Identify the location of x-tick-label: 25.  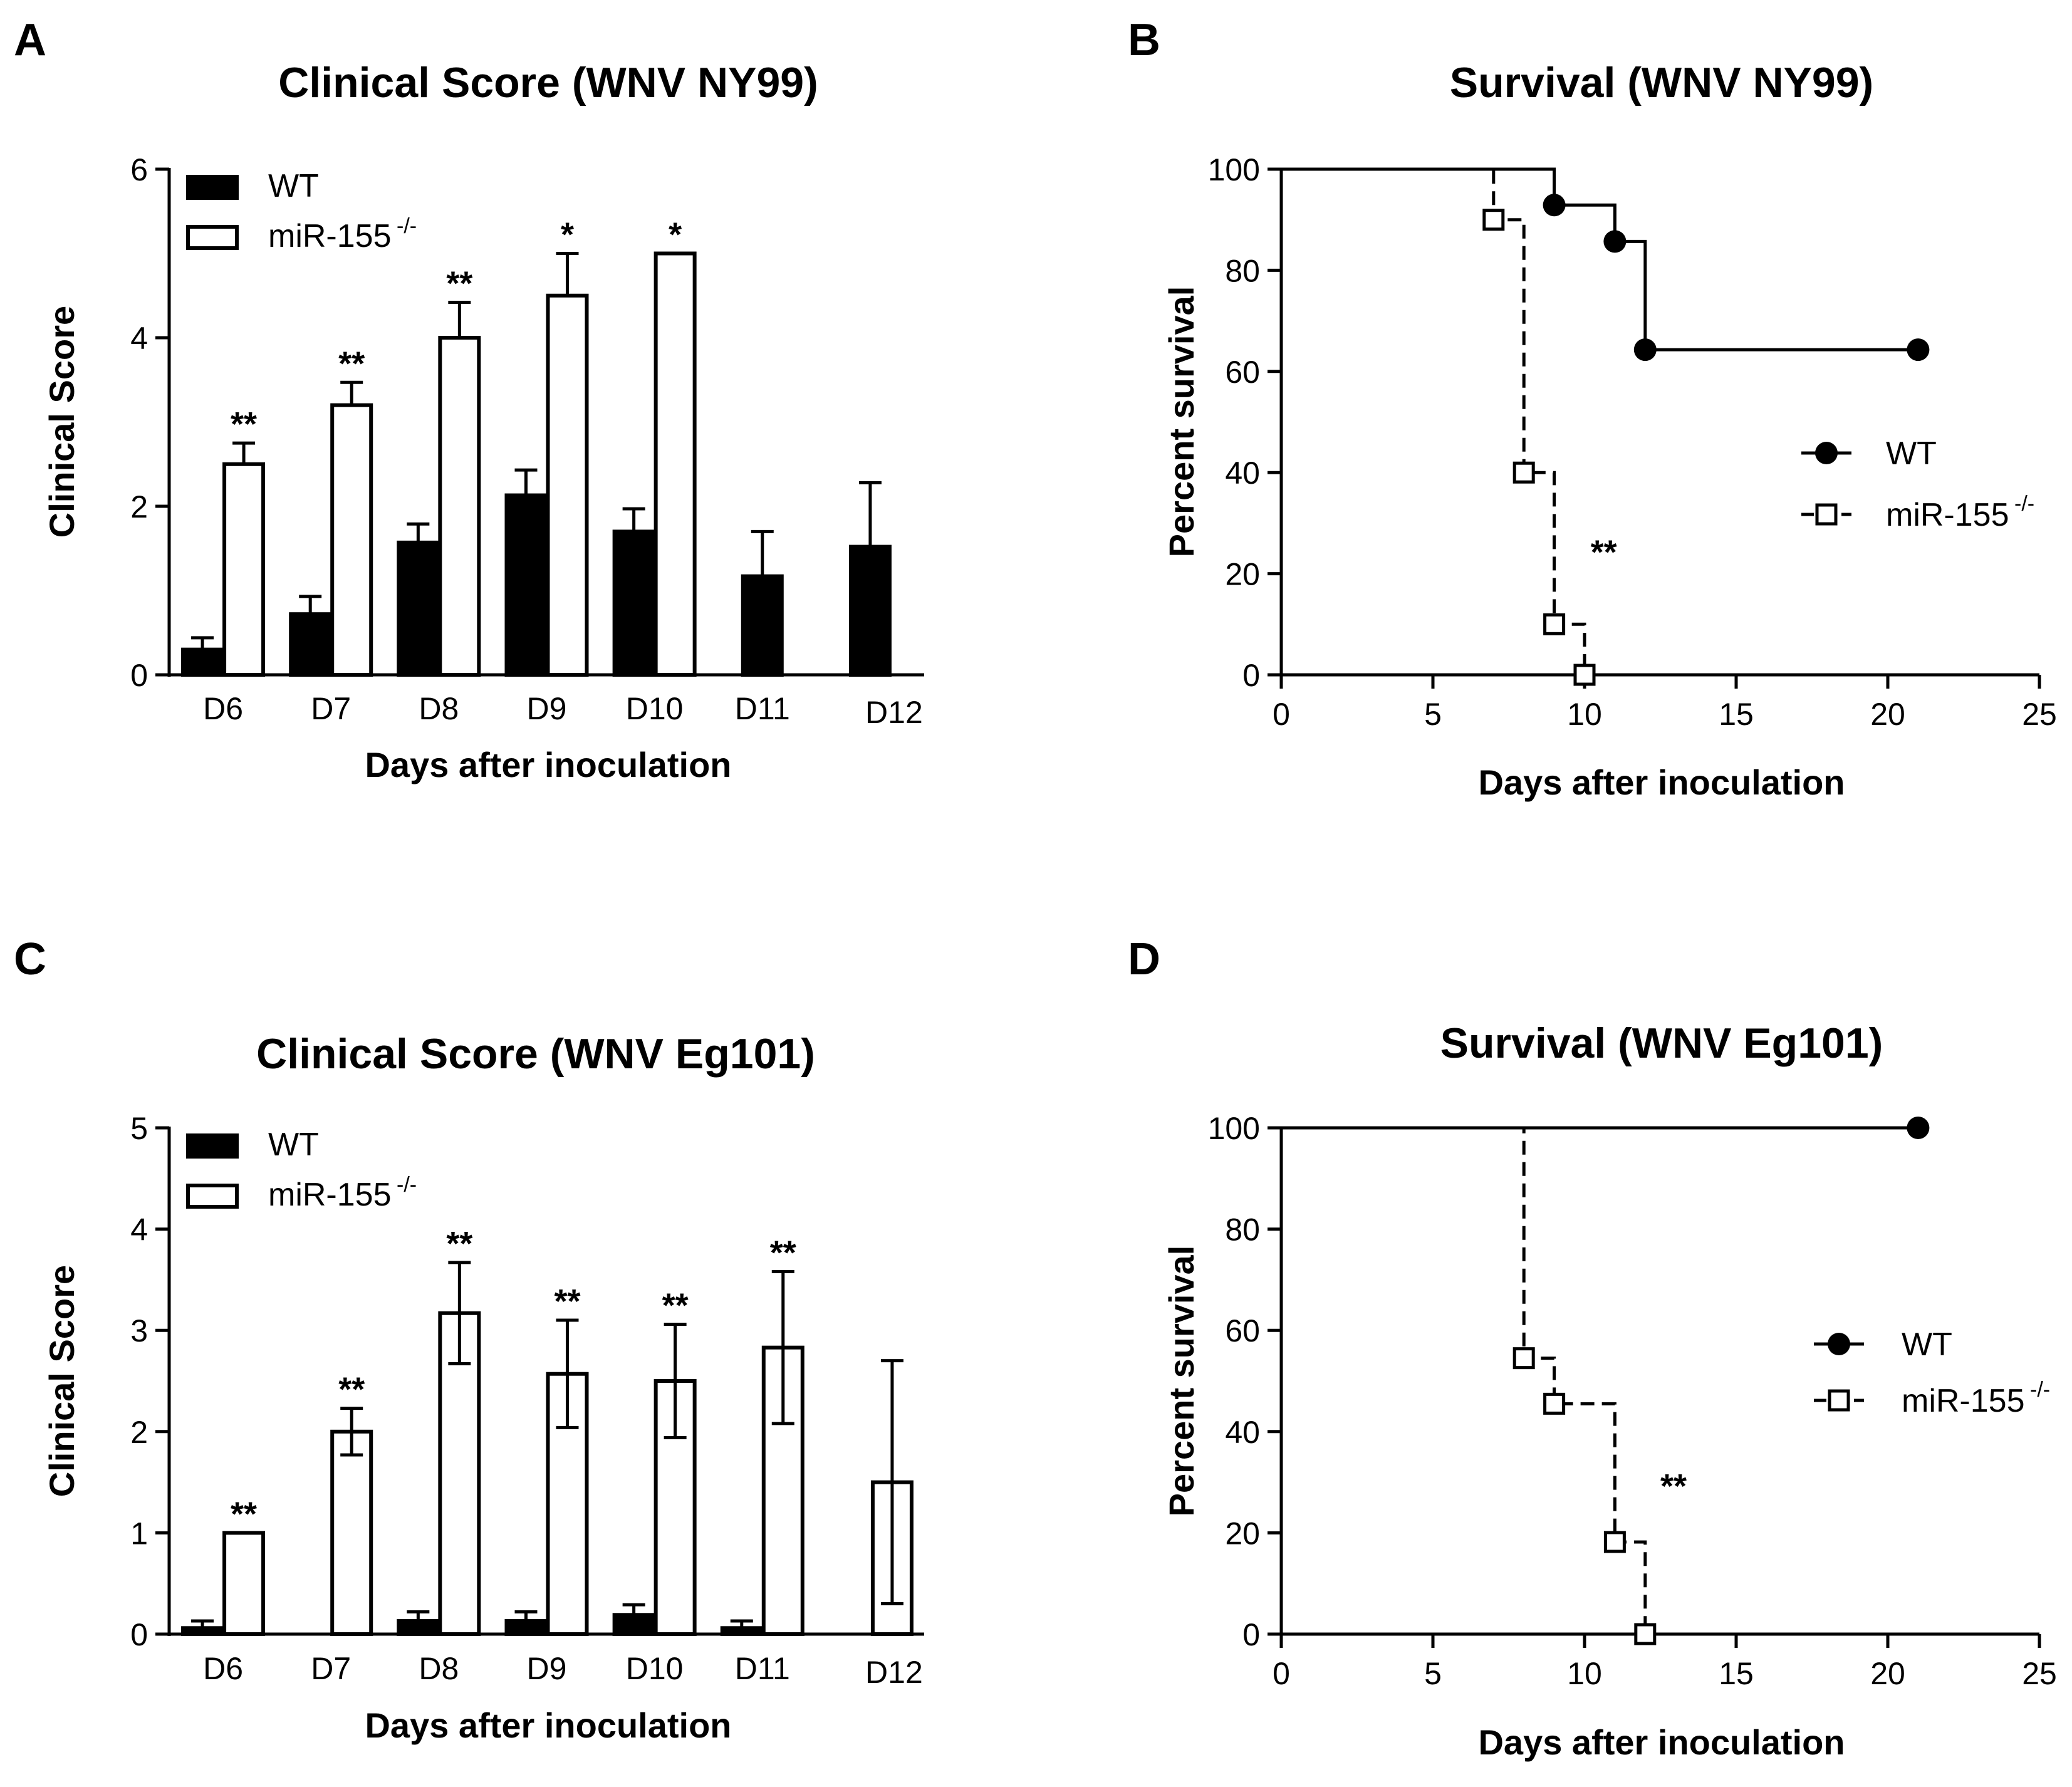
(2039, 714).